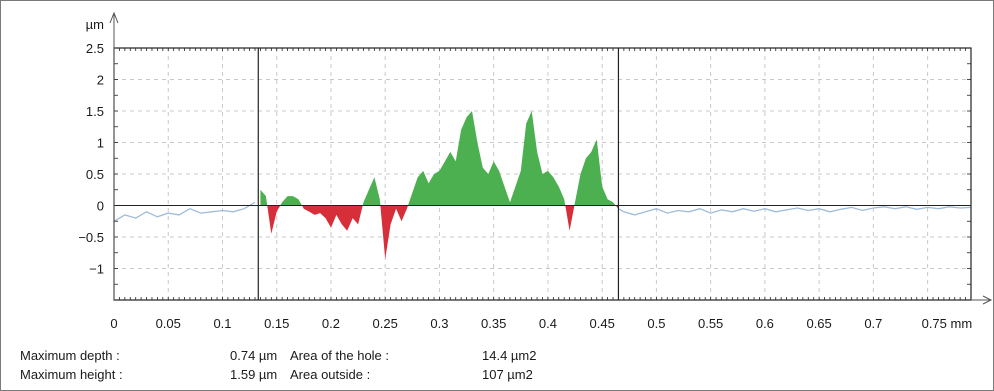 Image resolution: width=994 pixels, height=391 pixels. I want to click on y-tick-label: 0.5, so click(95, 174).